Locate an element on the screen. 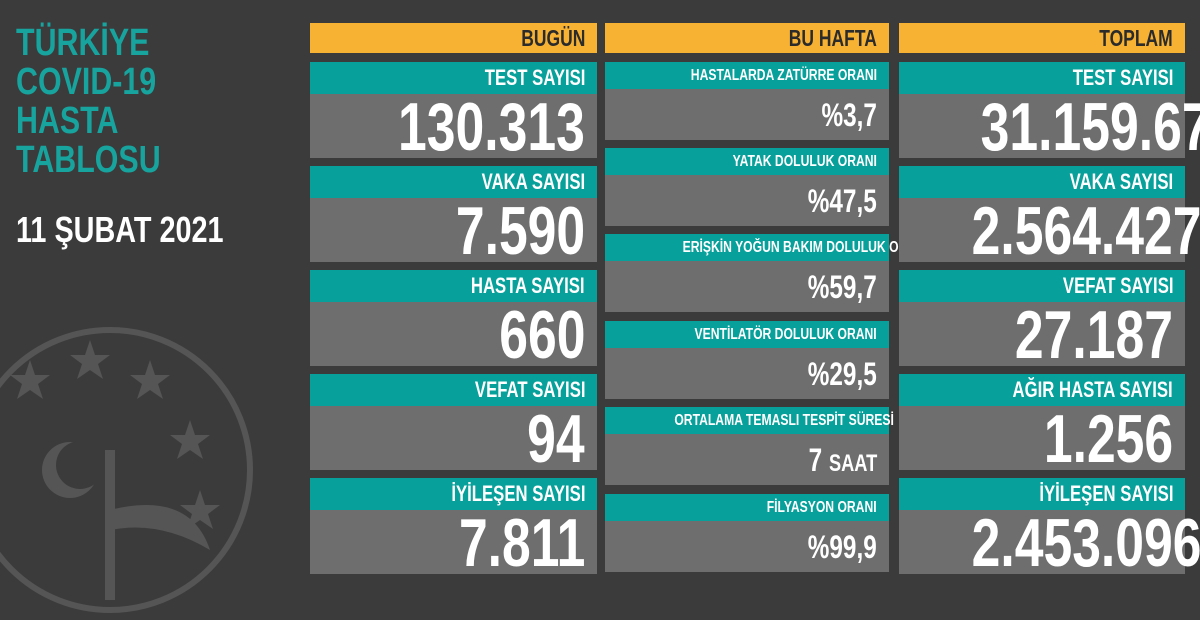 The image size is (1200, 620). stat-card-temasli: ORTALAMA TEMASLI TESPİT SÜRESİ 7 SAAT is located at coordinates (749, 446).